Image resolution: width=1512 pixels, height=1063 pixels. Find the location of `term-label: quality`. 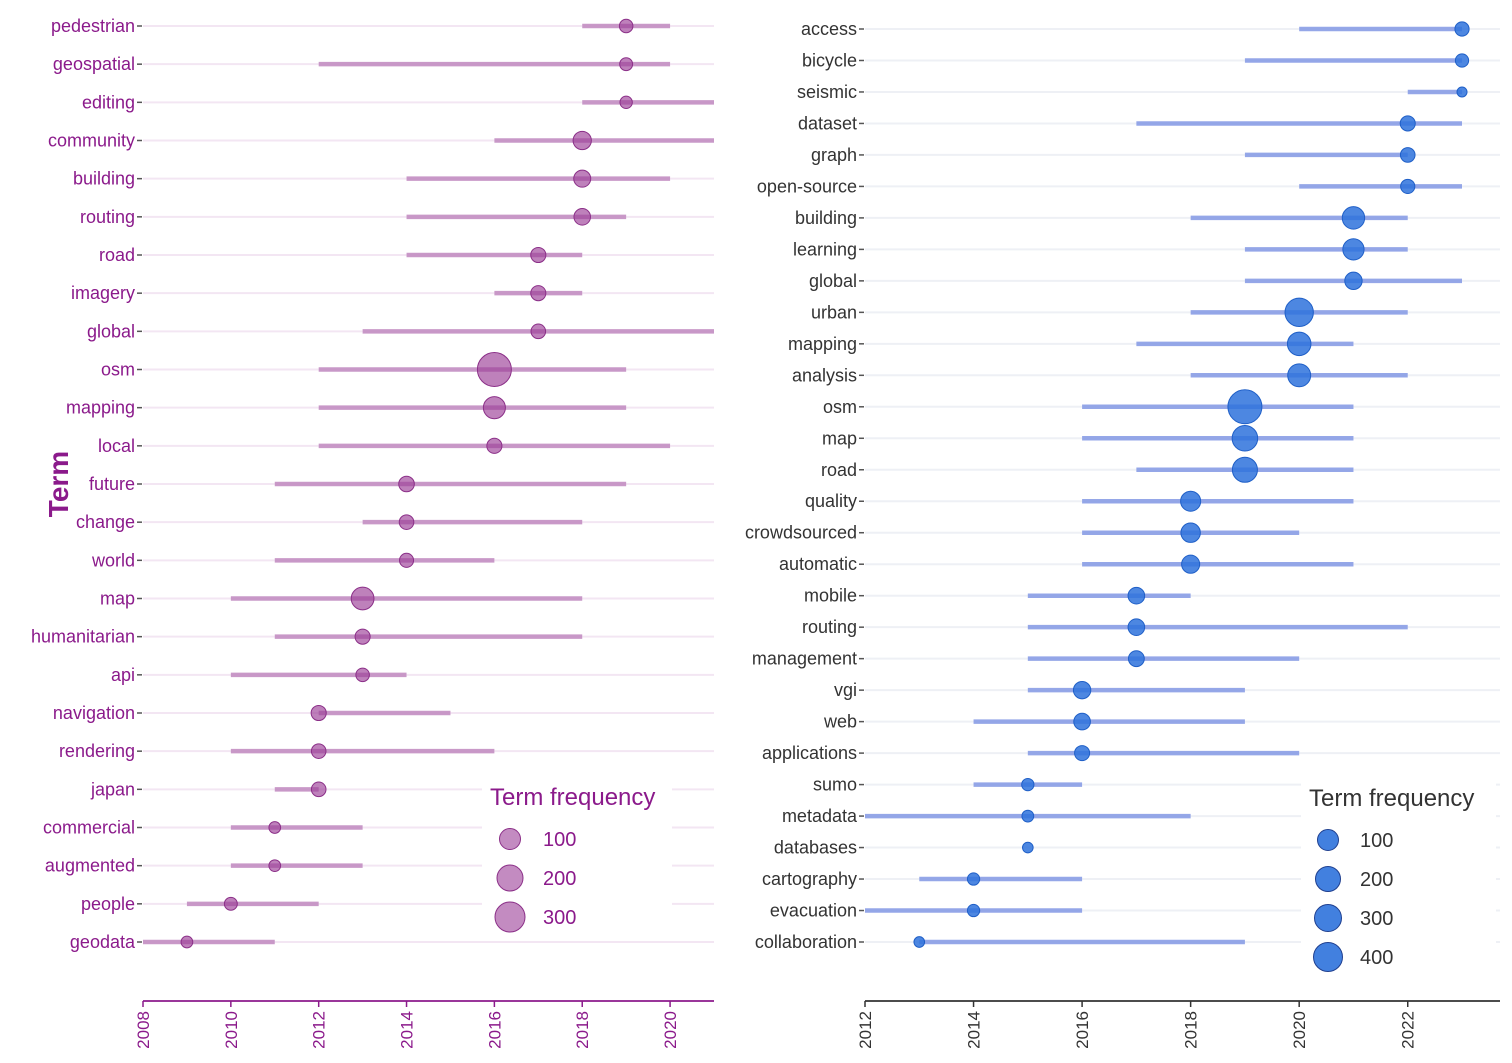

term-label: quality is located at coordinates (831, 501).